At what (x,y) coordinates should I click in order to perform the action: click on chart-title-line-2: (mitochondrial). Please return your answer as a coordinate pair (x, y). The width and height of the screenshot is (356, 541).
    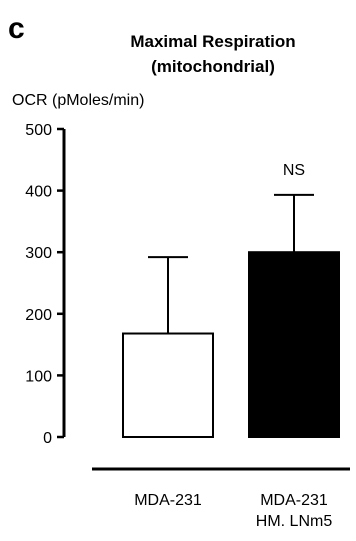
    Looking at the image, I should click on (213, 66).